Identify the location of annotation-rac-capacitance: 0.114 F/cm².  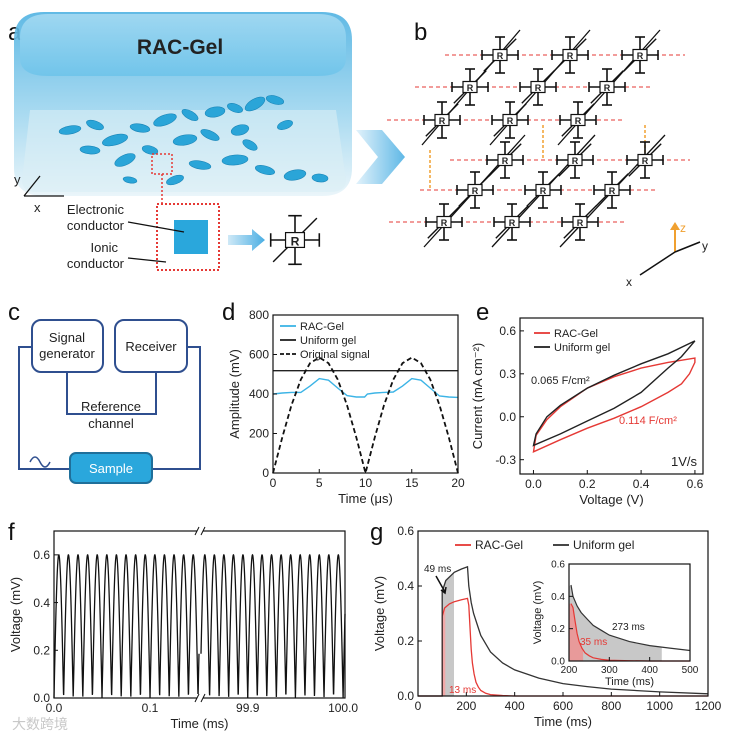
(648, 421).